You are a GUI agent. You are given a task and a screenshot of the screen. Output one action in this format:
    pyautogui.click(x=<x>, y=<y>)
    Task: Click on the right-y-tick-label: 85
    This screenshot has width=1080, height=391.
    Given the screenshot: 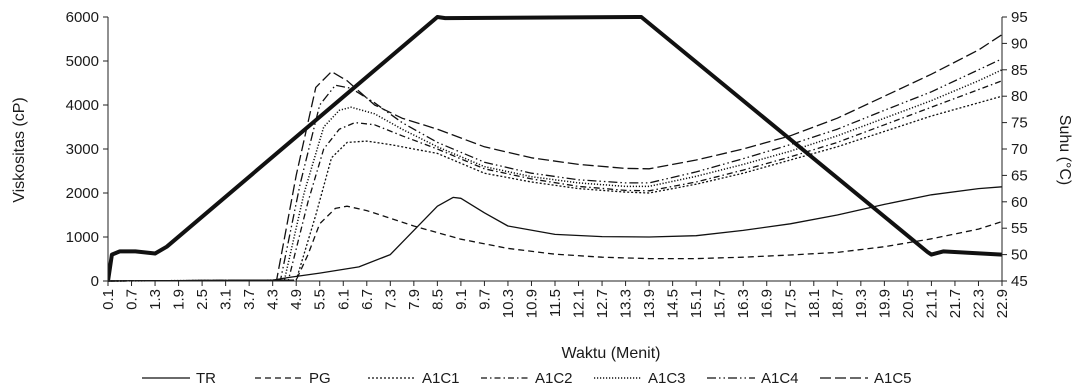 What is the action you would take?
    pyautogui.click(x=1019, y=70)
    